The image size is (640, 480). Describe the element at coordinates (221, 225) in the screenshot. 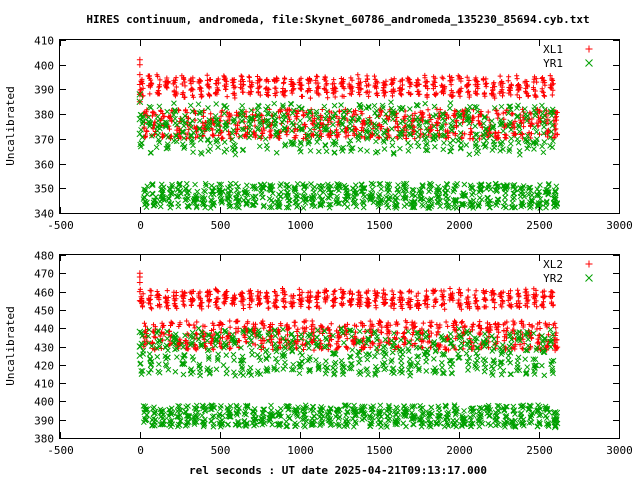

I see `x-tick-label: 500` at that location.